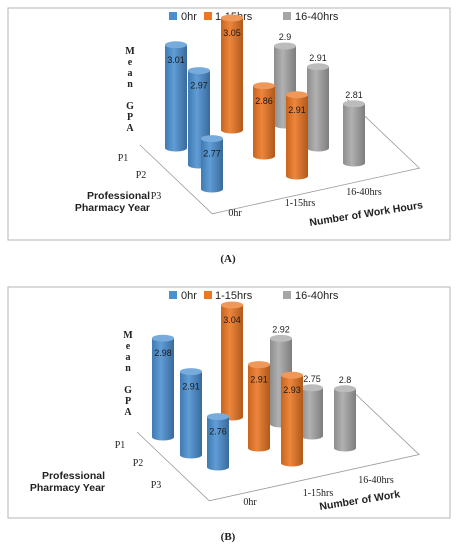 The width and height of the screenshot is (456, 550). Describe the element at coordinates (163, 353) in the screenshot. I see `data-label: 2.98` at that location.